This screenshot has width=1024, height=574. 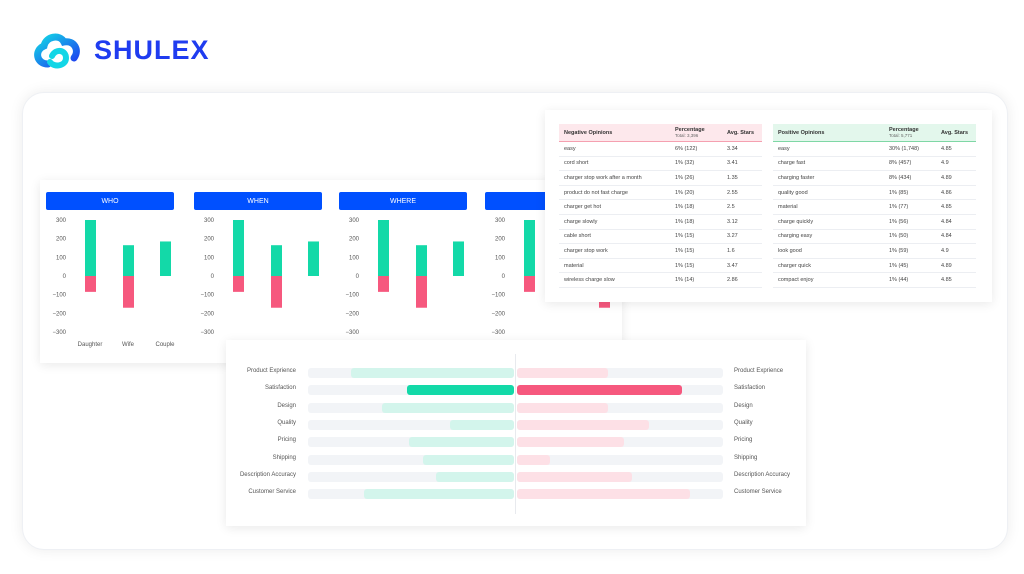 What do you see at coordinates (516, 459) in the screenshot?
I see `sentiment-row: Shipping Shipping` at bounding box center [516, 459].